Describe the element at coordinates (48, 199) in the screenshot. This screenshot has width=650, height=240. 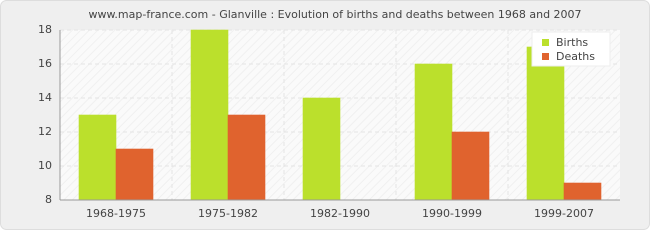
I see `y-tick-label: 8` at that location.